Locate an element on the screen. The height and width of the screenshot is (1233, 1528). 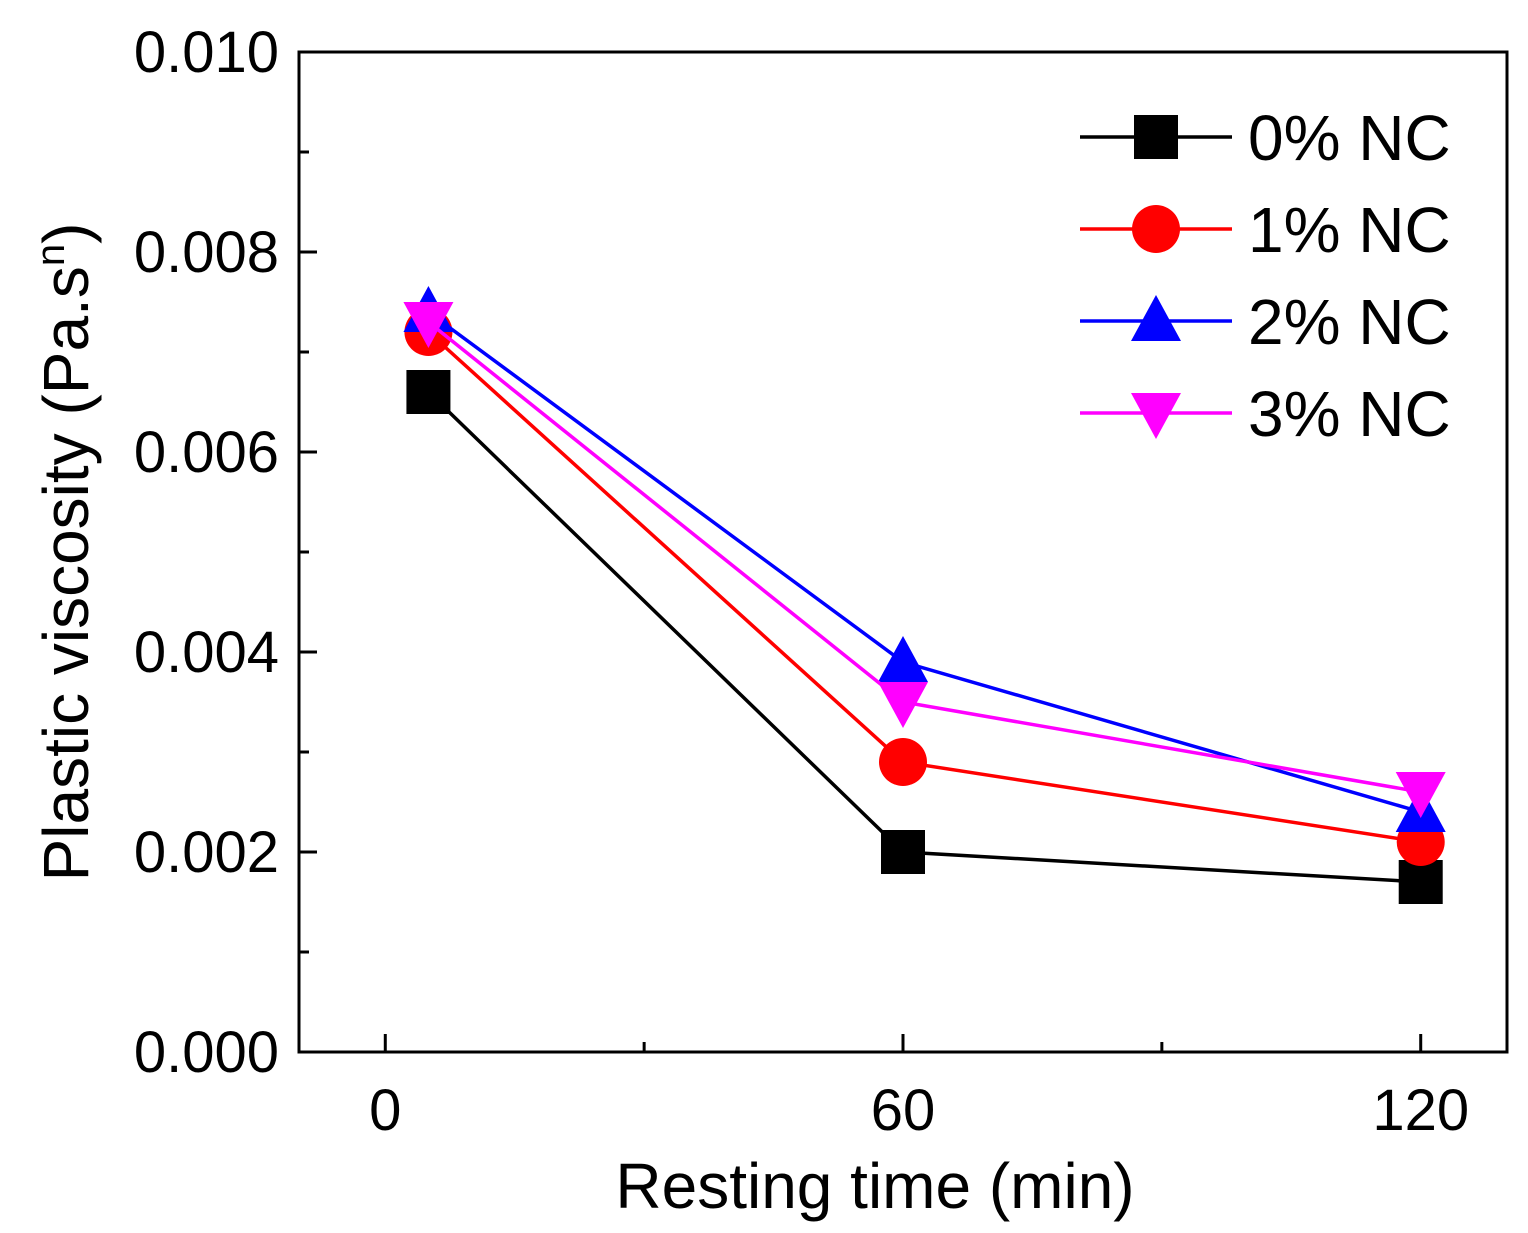
y-tick-label: 0.004 is located at coordinates (206, 652).